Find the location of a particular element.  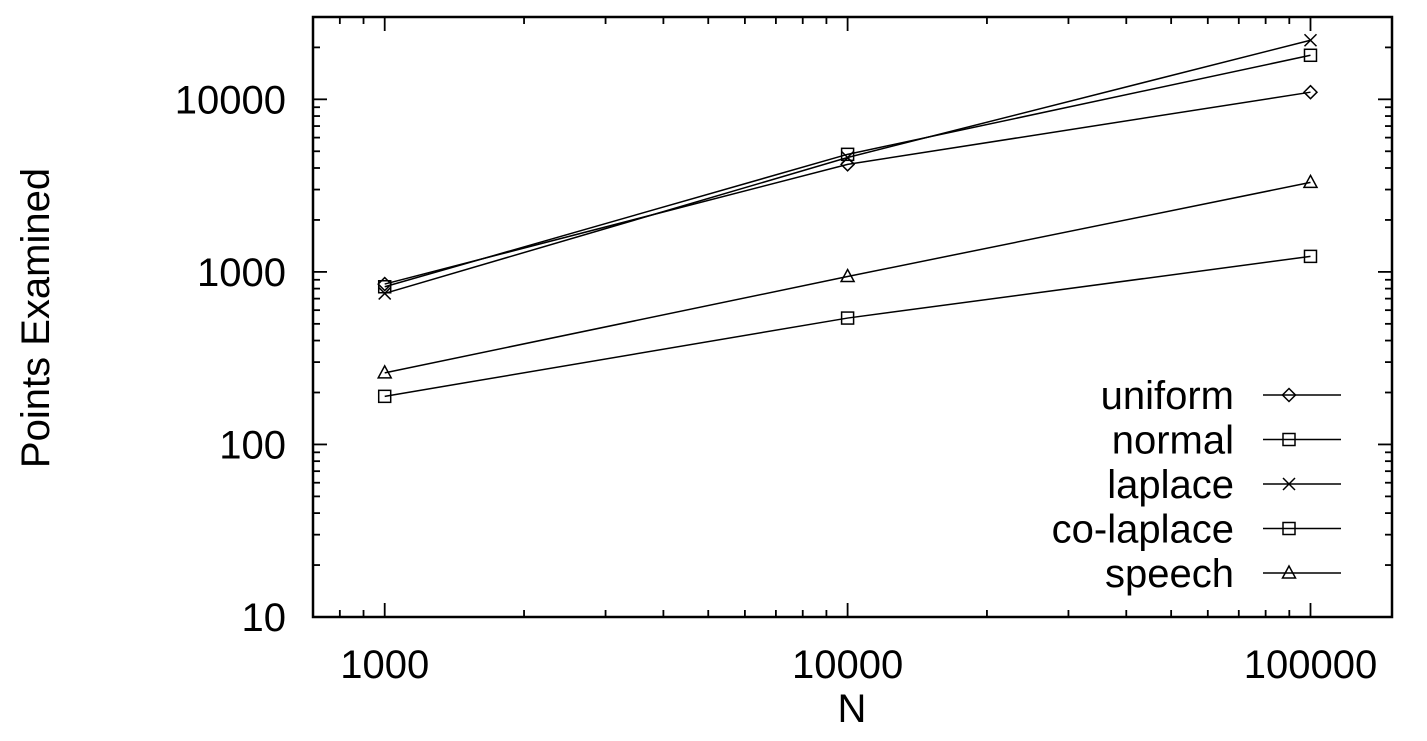

series-line is located at coordinates (847, 326).